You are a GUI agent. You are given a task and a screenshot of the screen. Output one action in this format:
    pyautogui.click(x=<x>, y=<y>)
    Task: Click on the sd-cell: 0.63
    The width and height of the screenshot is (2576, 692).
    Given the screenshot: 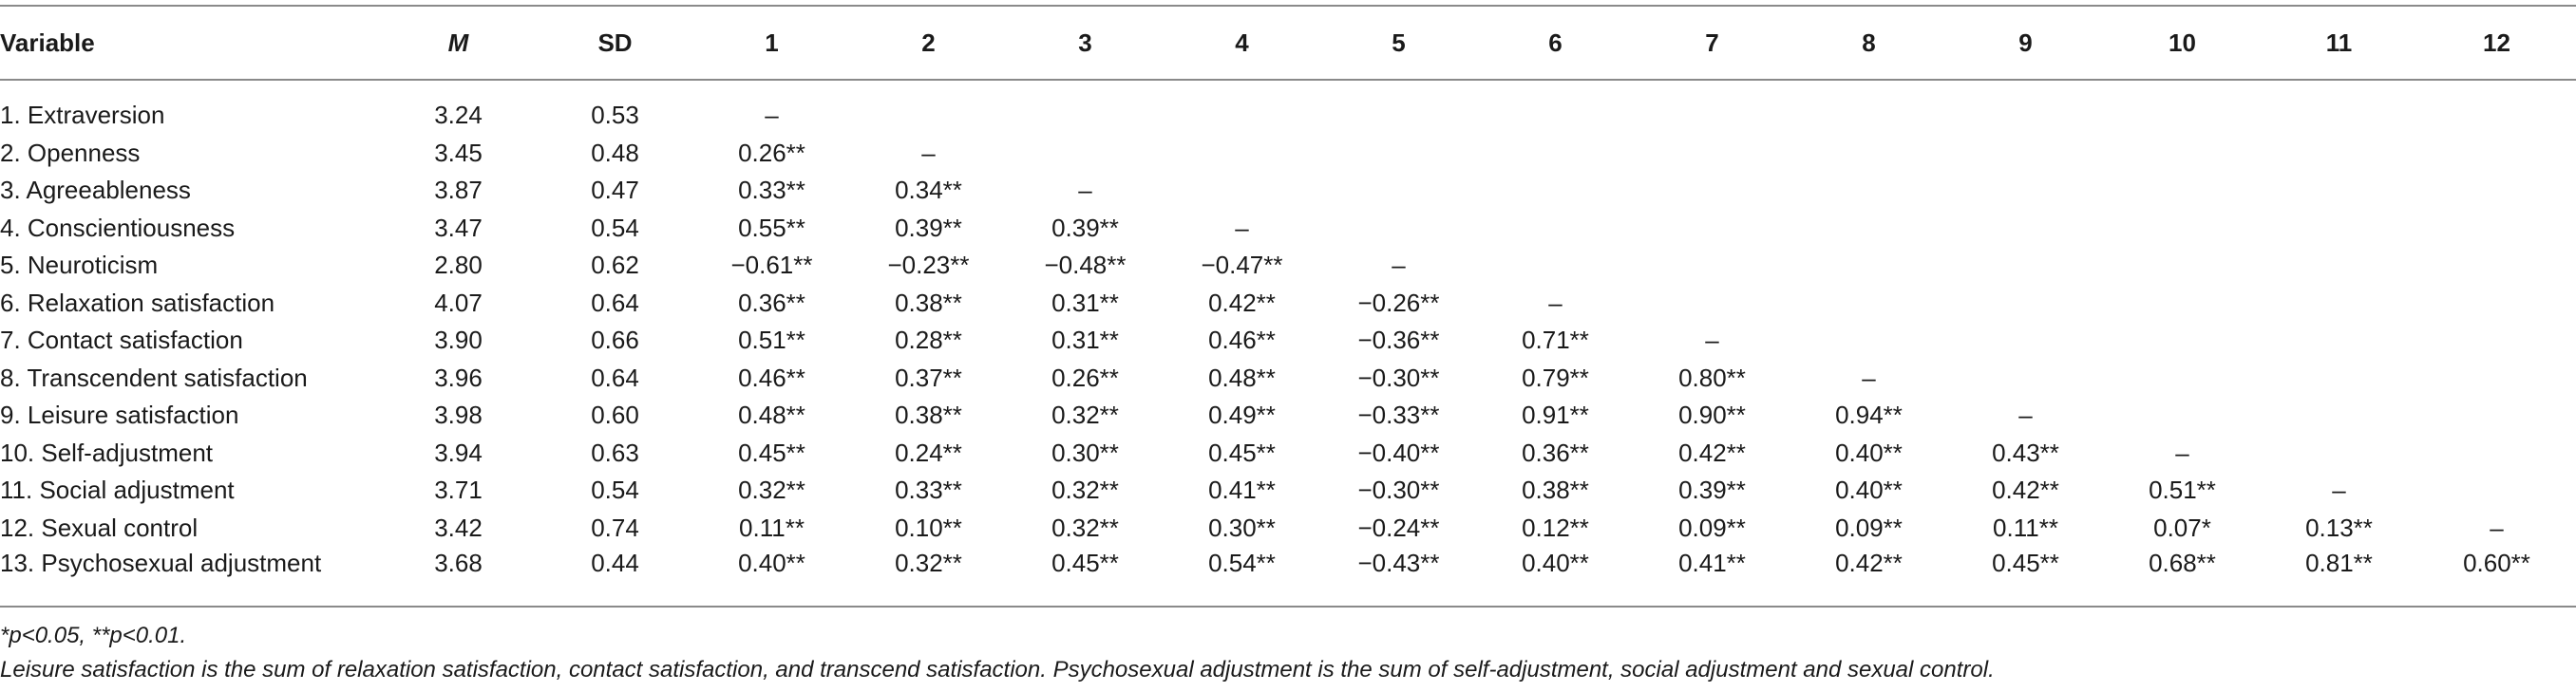 What is the action you would take?
    pyautogui.click(x=615, y=452)
    